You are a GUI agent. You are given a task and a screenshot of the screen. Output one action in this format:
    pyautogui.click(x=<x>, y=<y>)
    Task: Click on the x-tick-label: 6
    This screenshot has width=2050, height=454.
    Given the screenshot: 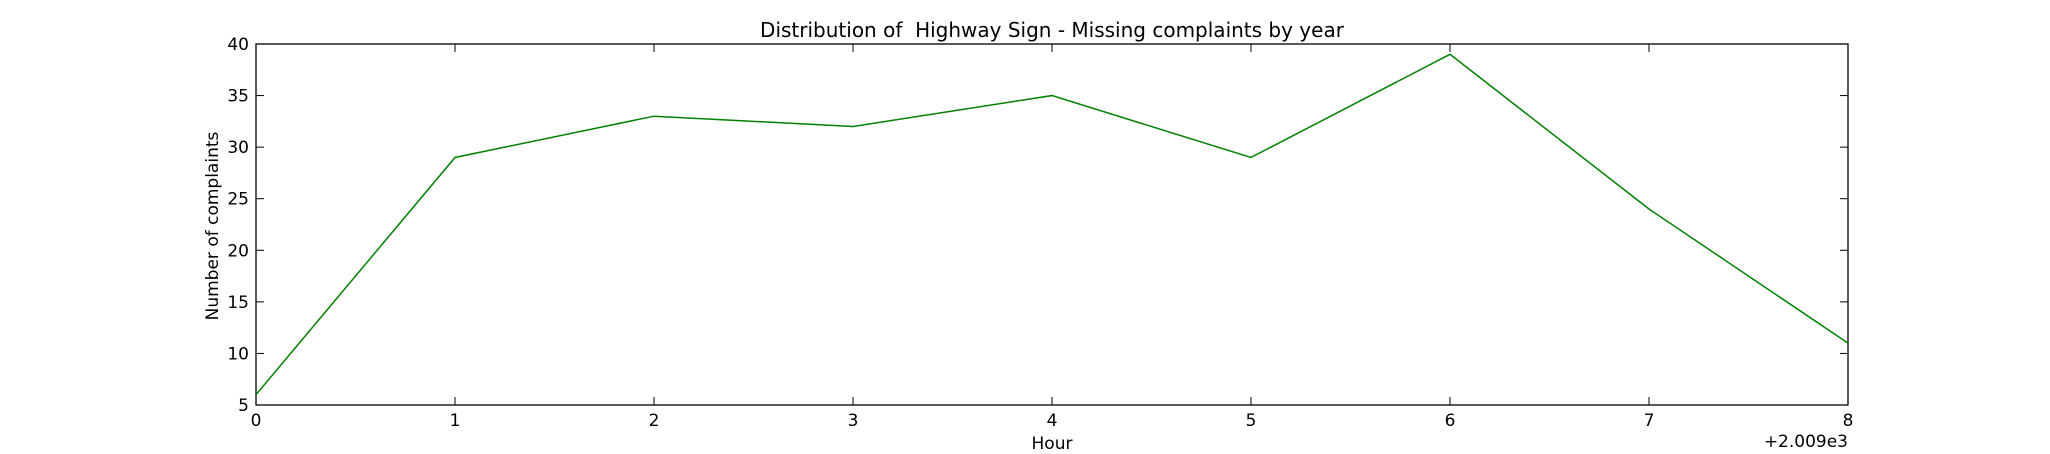 What is the action you would take?
    pyautogui.click(x=1450, y=421)
    